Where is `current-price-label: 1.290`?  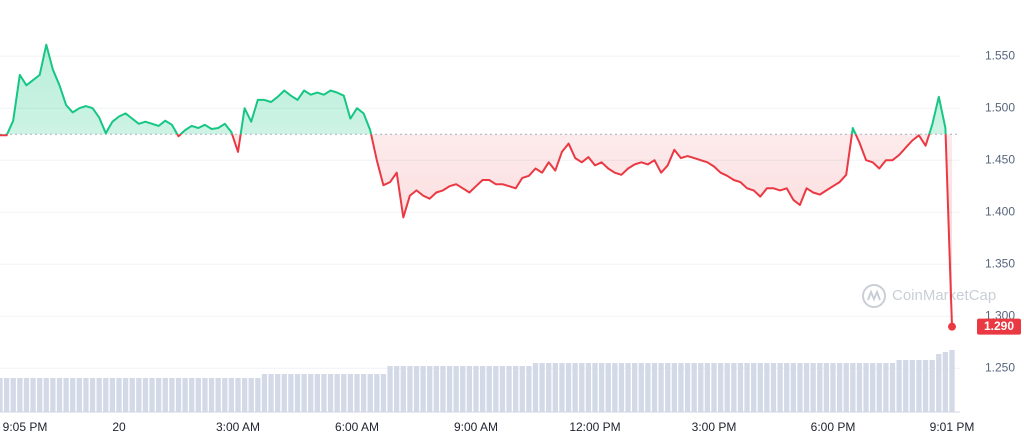
current-price-label: 1.290 is located at coordinates (999, 326).